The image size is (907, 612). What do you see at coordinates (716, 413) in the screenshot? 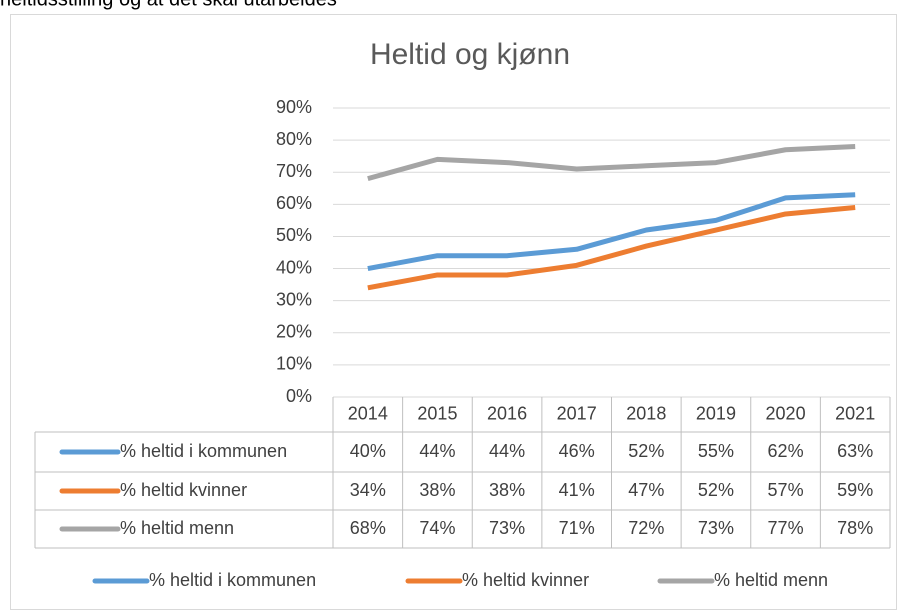
I see `x-tick-label: 2019` at bounding box center [716, 413].